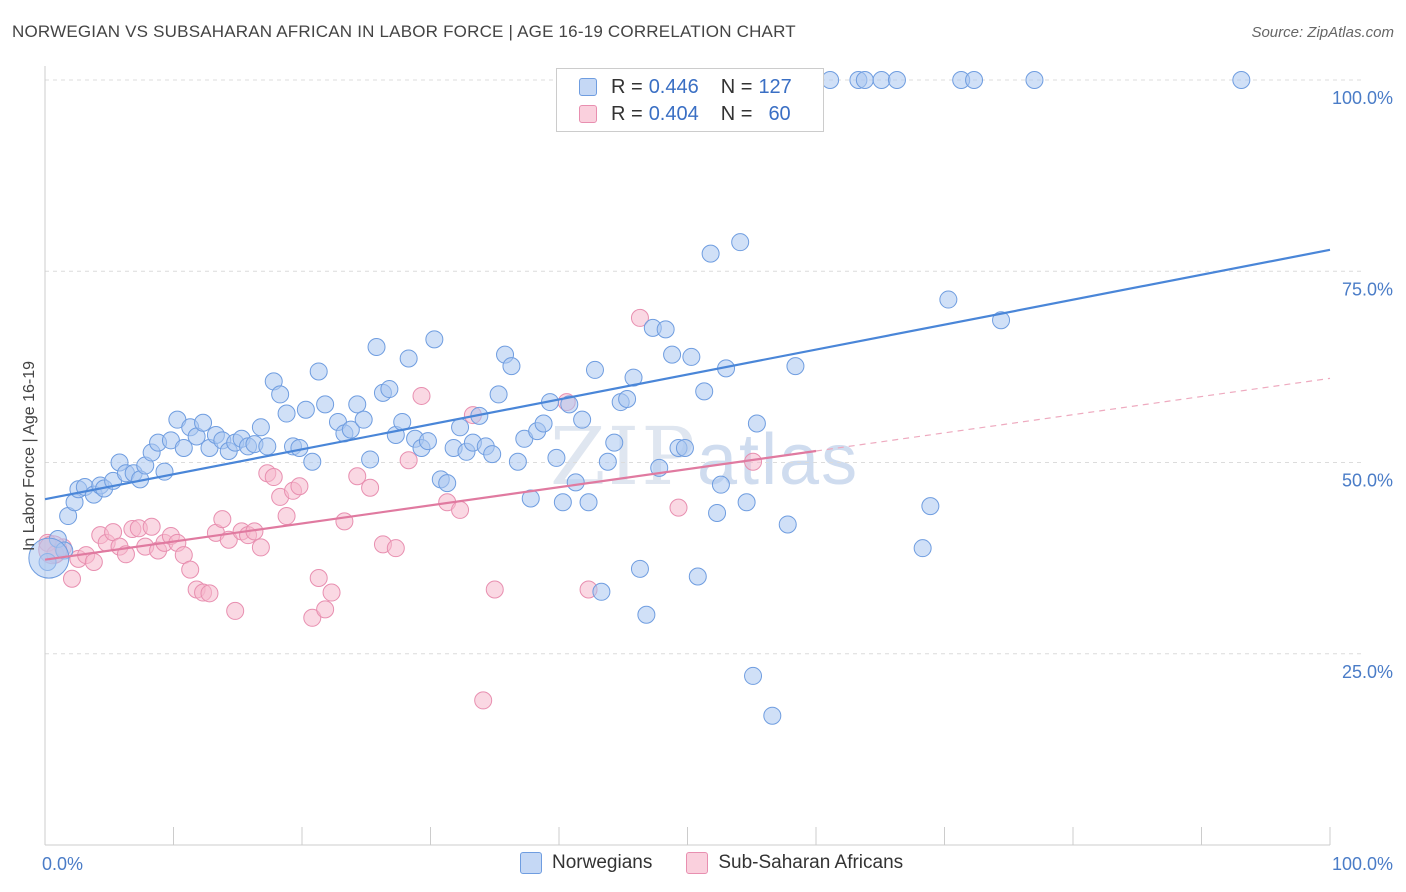  Describe the element at coordinates (736, 113) in the screenshot. I see `legend-n-label: N =` at that location.